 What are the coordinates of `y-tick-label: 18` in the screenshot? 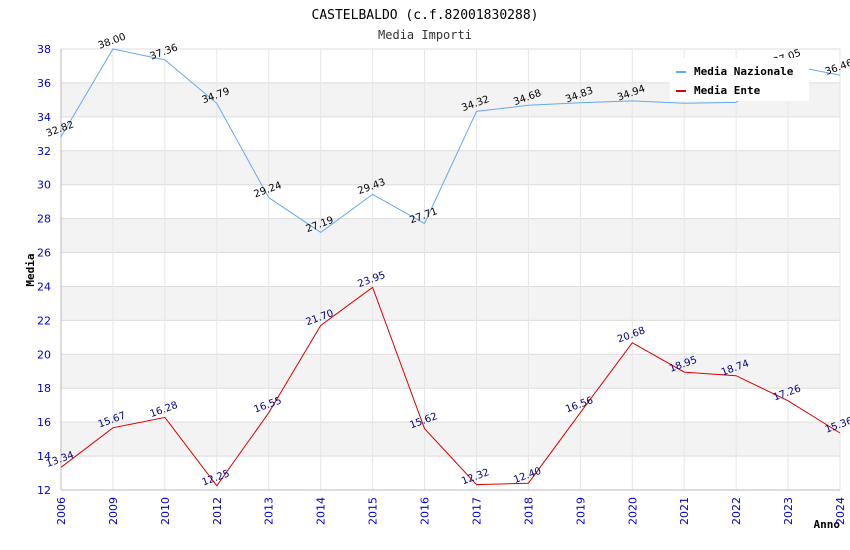 It's located at (44, 388).